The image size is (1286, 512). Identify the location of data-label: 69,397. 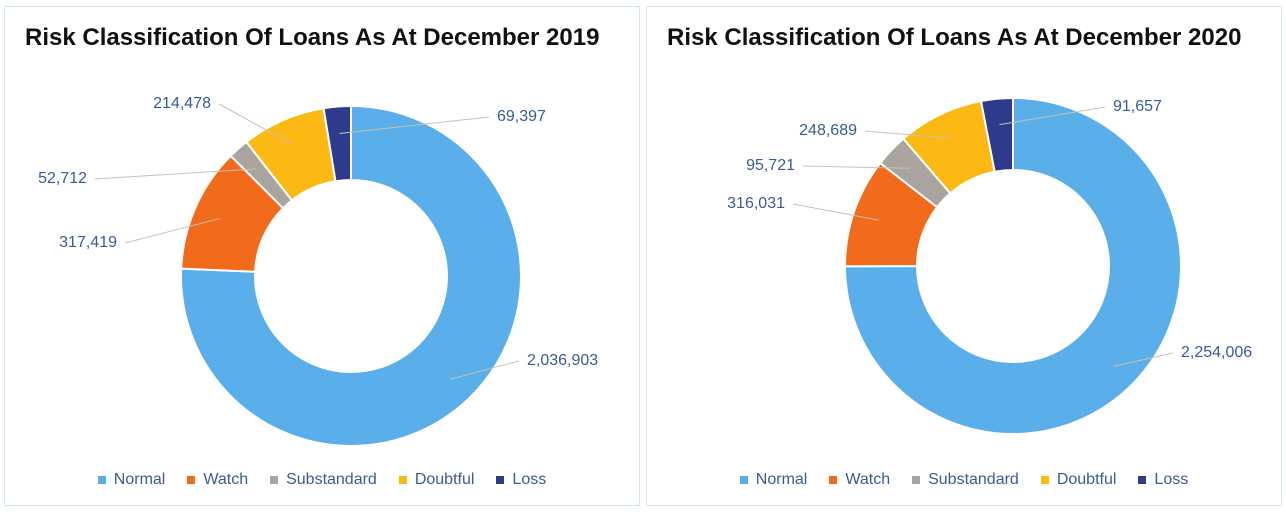
(521, 116).